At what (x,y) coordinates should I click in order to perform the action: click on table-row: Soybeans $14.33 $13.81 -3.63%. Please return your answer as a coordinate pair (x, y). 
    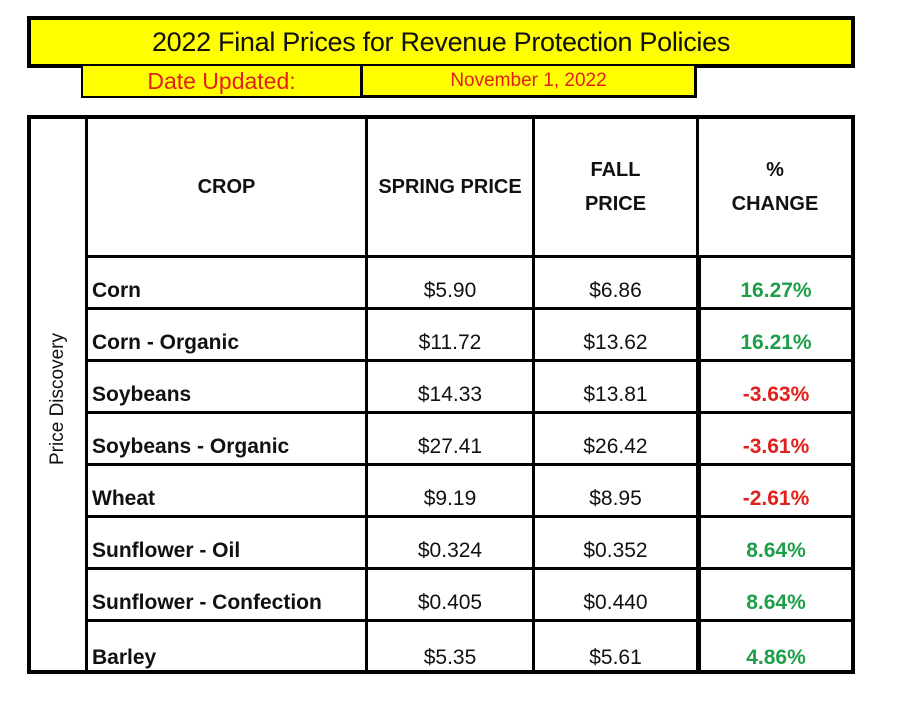
    Looking at the image, I should click on (469, 388).